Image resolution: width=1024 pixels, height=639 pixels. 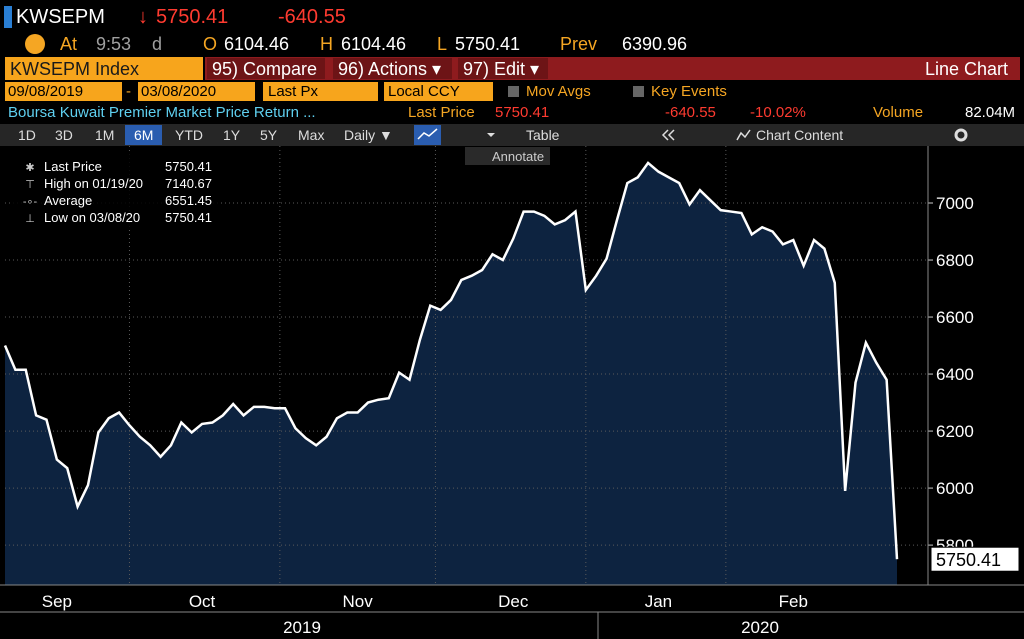 I want to click on legend-label: Last Price, so click(x=73, y=166).